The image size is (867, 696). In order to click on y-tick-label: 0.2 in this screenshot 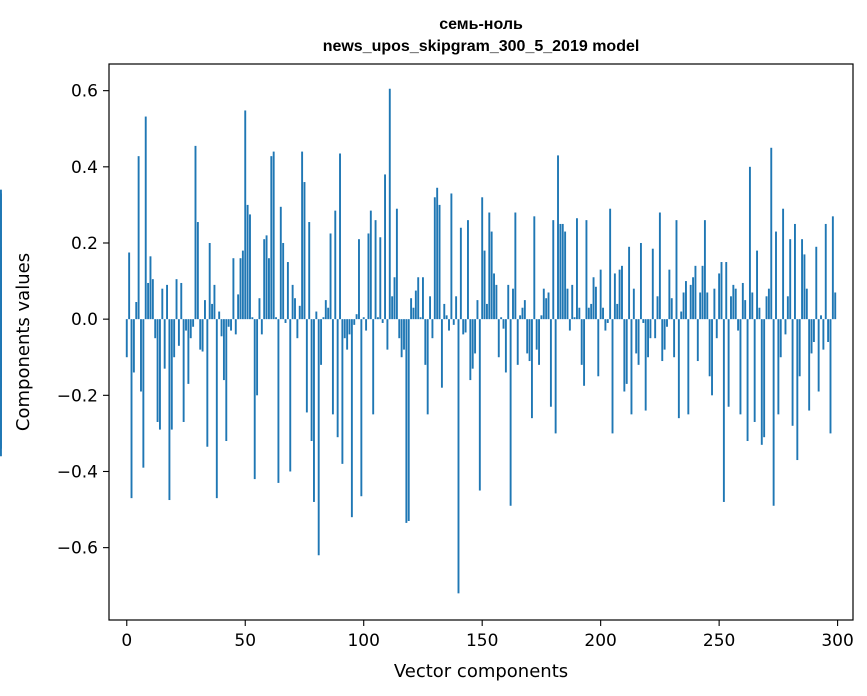, I will do `click(84, 244)`.